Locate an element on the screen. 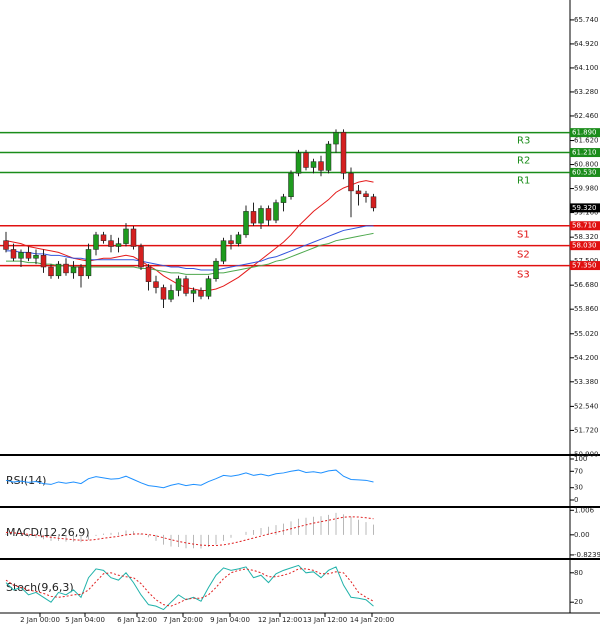  level-value: 58.710 is located at coordinates (584, 226).